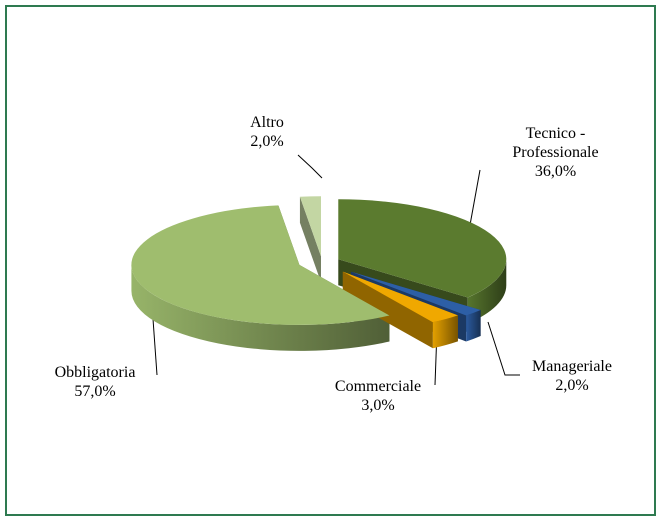 Image resolution: width=665 pixels, height=522 pixels. What do you see at coordinates (95, 391) in the screenshot?
I see `value-label: 57,0%` at bounding box center [95, 391].